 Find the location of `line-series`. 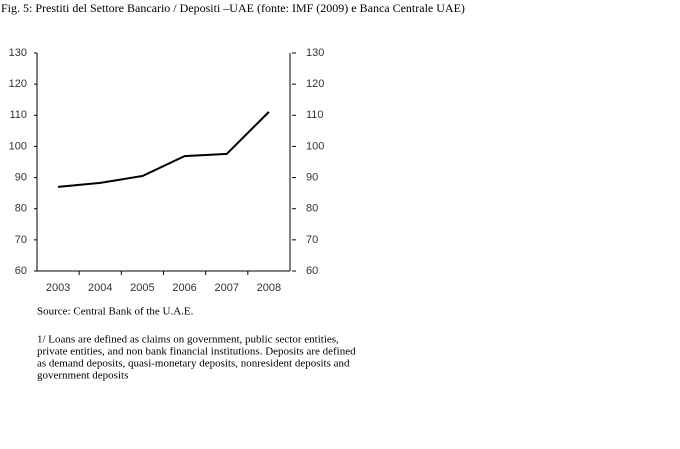

line-series is located at coordinates (163, 149).